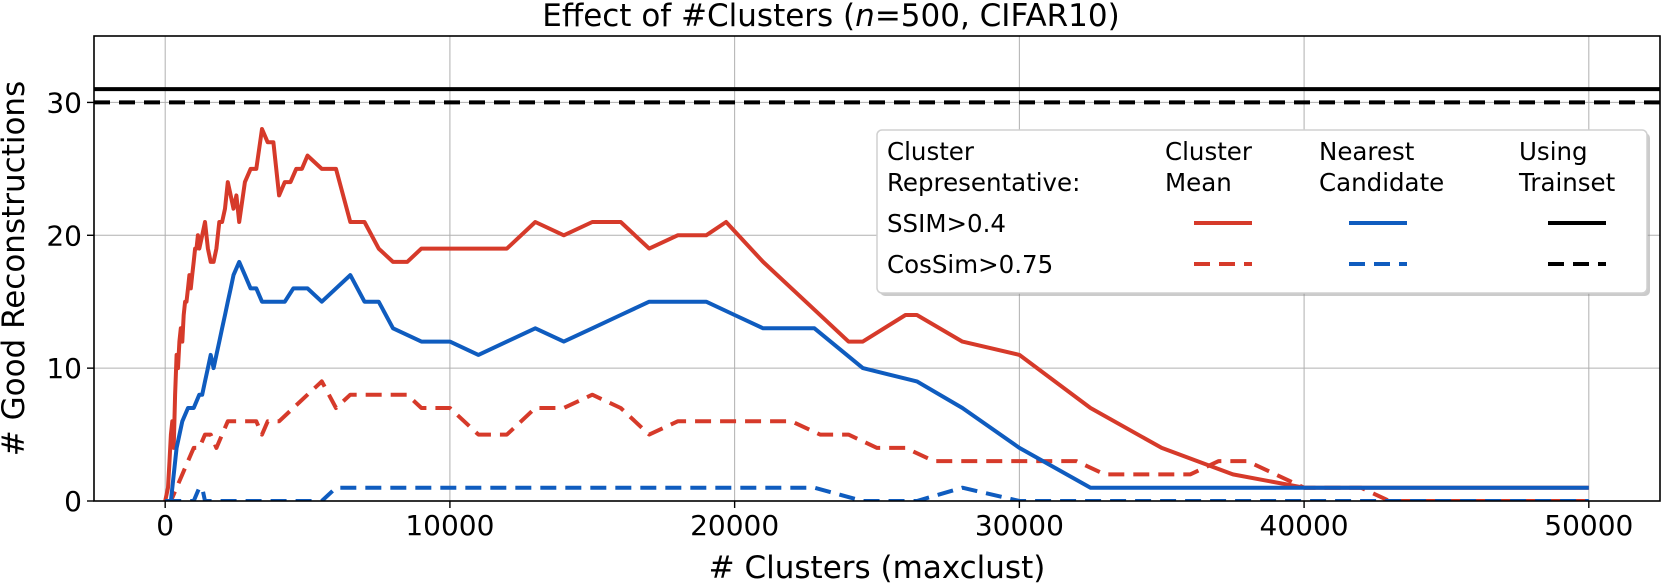 This screenshot has width=1661, height=586. Describe the element at coordinates (64, 368) in the screenshot. I see `y-tick-label: 10` at that location.